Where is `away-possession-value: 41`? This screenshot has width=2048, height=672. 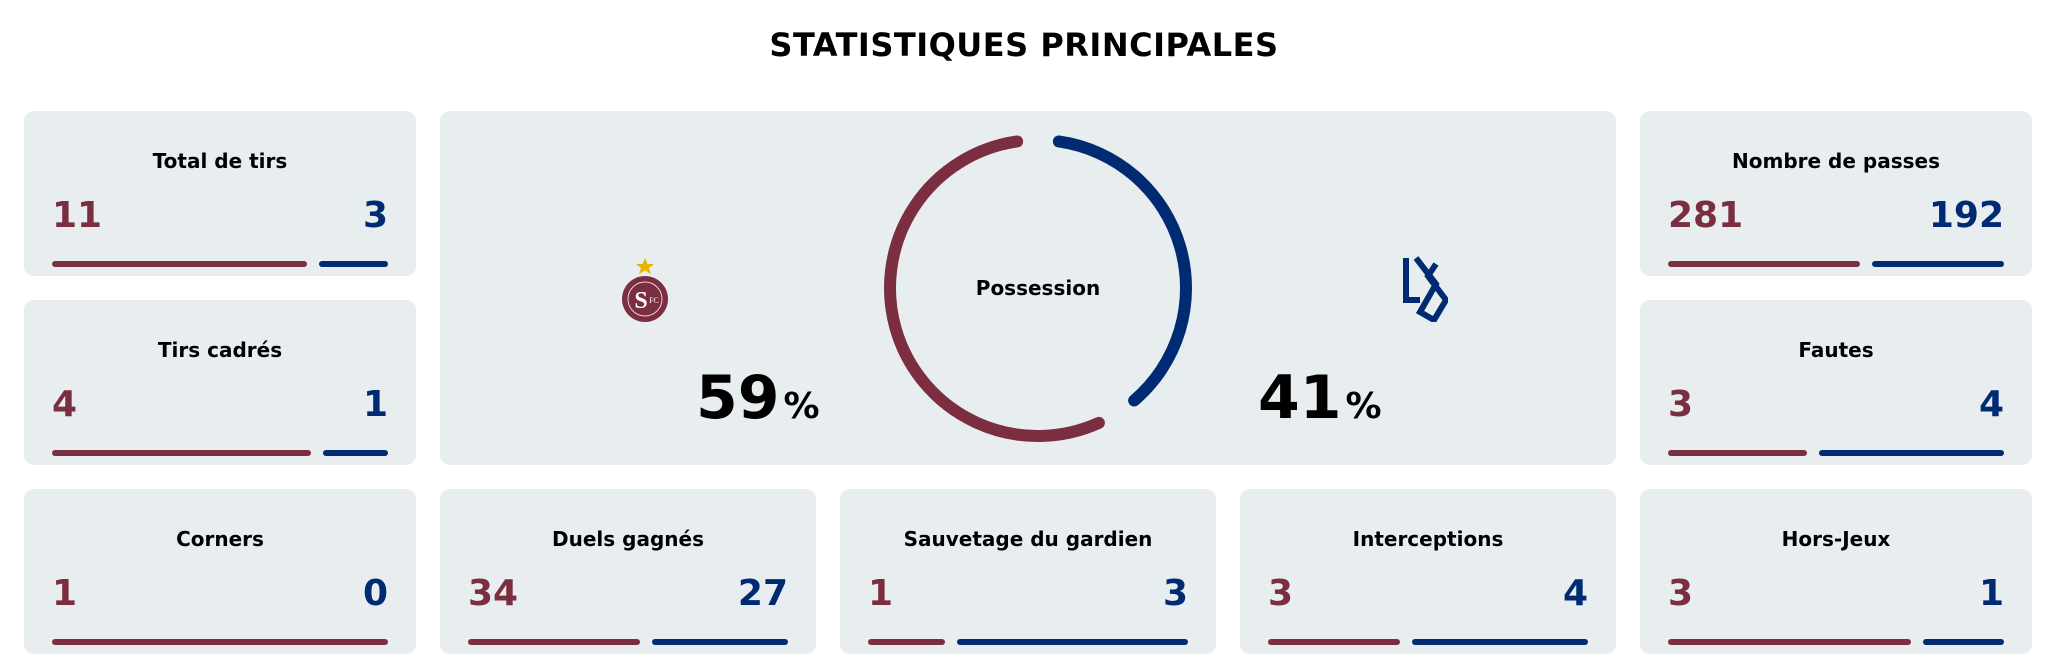 away-possession-value: 41 is located at coordinates (1300, 398).